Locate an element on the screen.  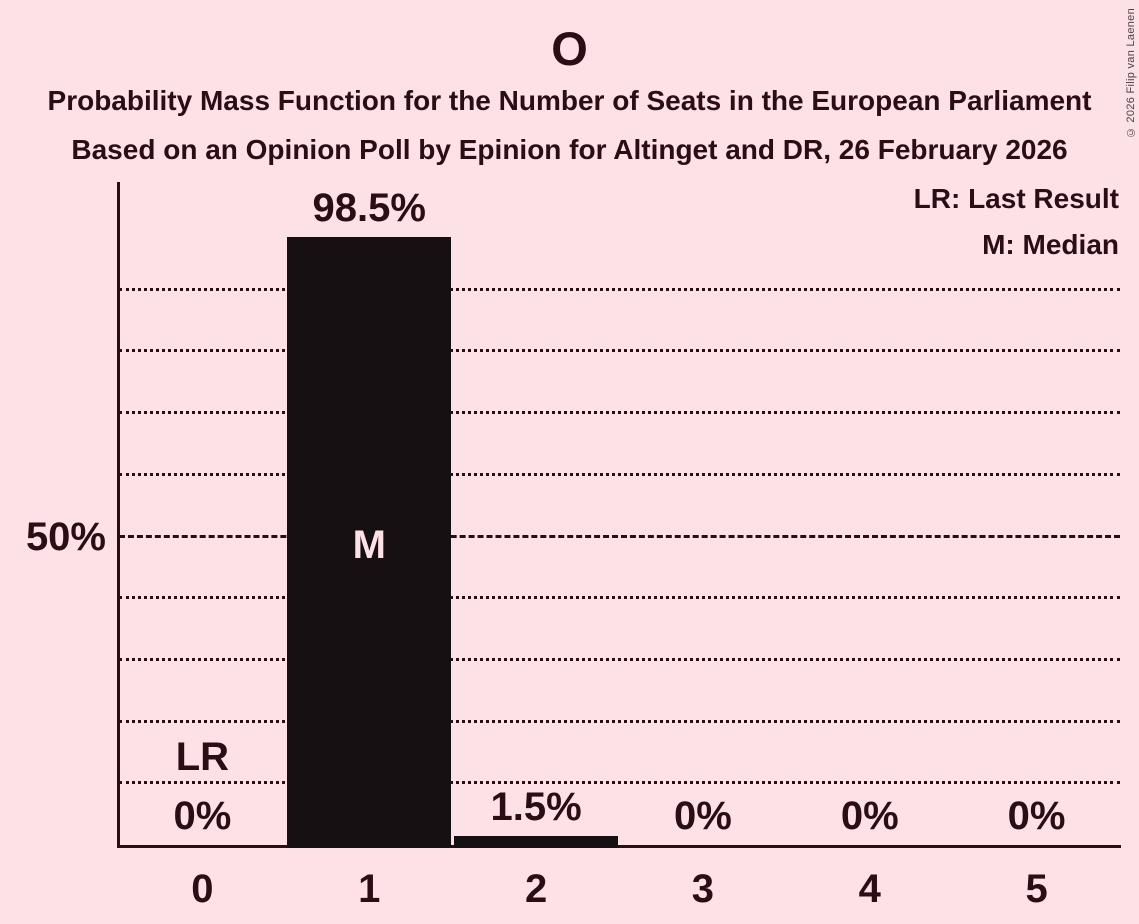
x-tick-label-2: 2 is located at coordinates (536, 889).